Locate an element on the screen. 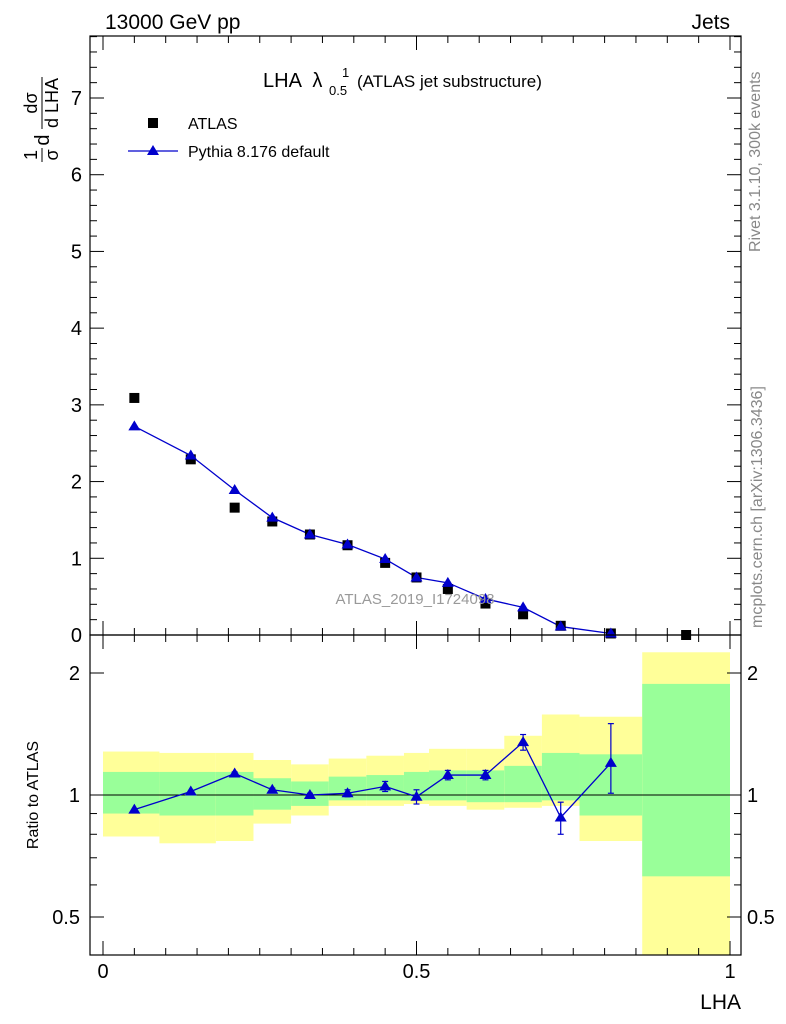 This screenshot has width=786, height=1024. legend-pythia-marker is located at coordinates (153, 150).